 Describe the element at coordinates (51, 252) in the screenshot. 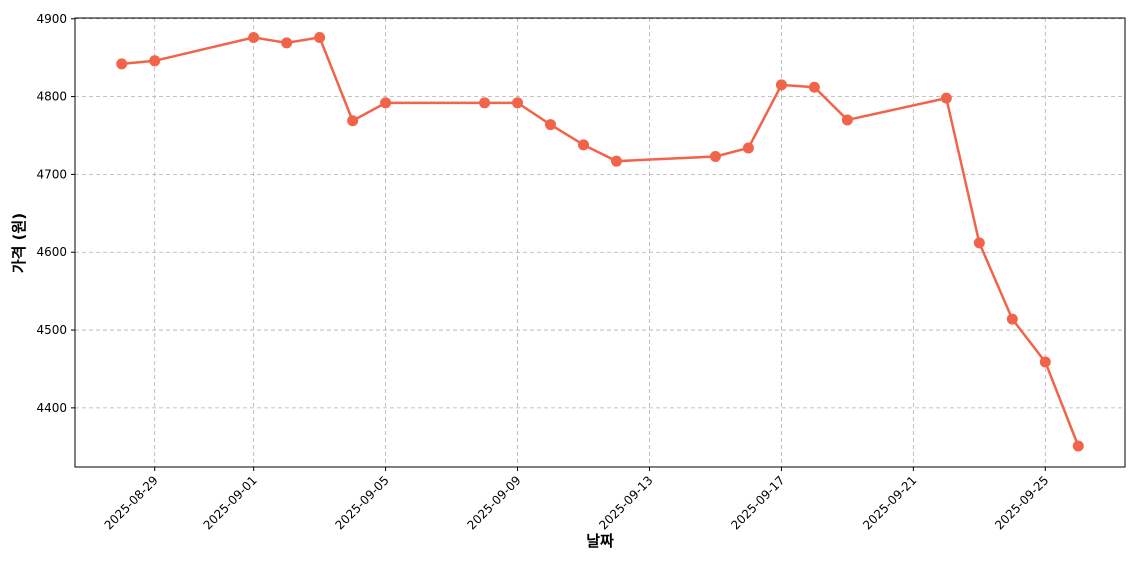

I see `y-tick-label: 4600` at that location.